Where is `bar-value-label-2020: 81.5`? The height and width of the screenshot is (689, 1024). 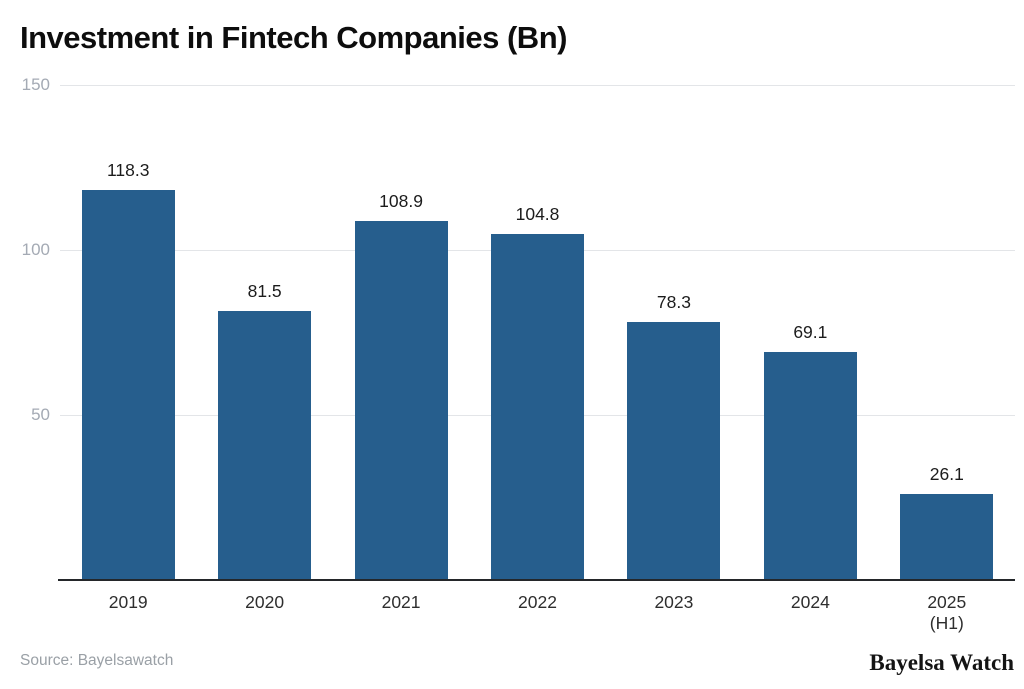 bar-value-label-2020: 81.5 is located at coordinates (264, 291).